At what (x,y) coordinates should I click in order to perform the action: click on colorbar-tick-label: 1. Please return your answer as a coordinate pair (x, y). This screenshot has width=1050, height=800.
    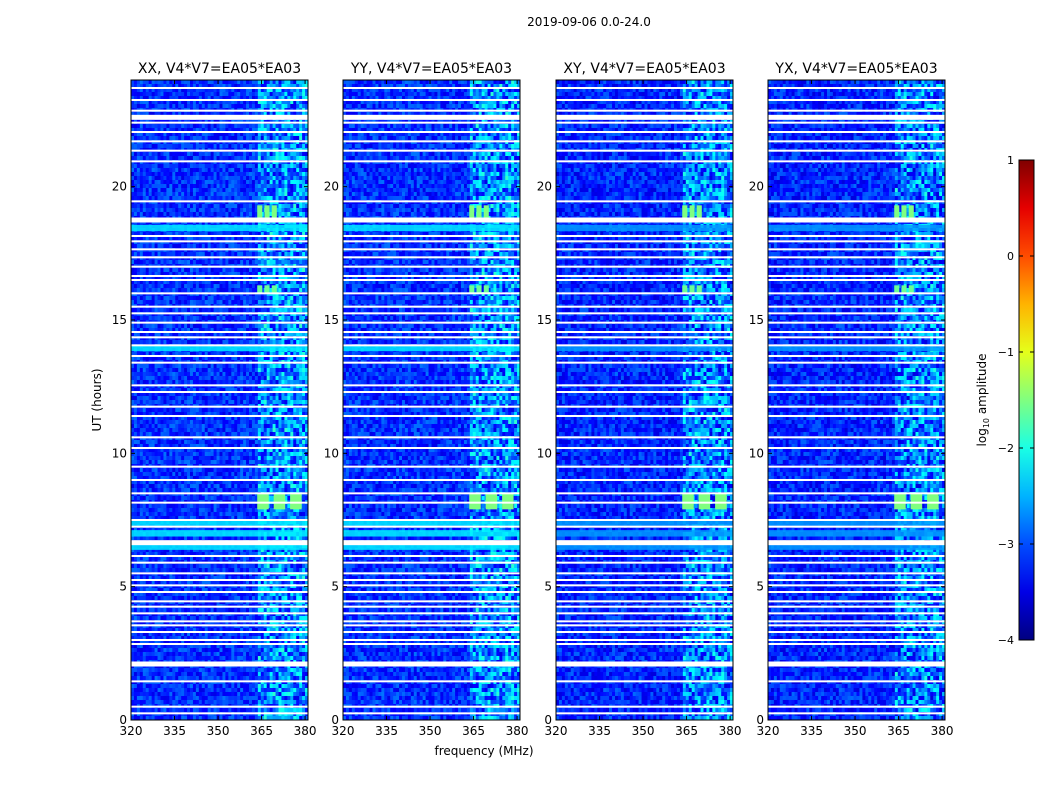
    Looking at the image, I should click on (1010, 160).